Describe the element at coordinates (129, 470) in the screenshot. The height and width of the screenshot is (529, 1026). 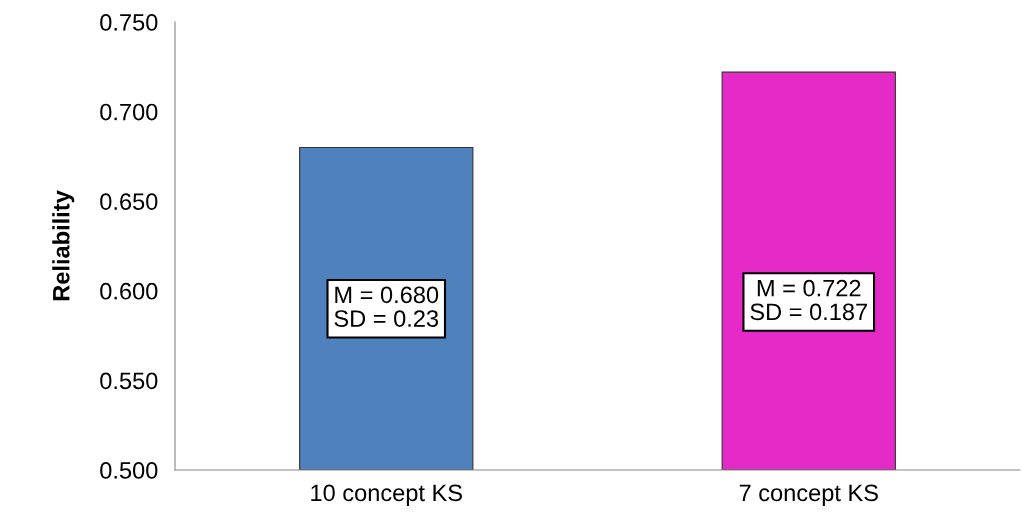
I see `y-tick-label: 0.500` at that location.